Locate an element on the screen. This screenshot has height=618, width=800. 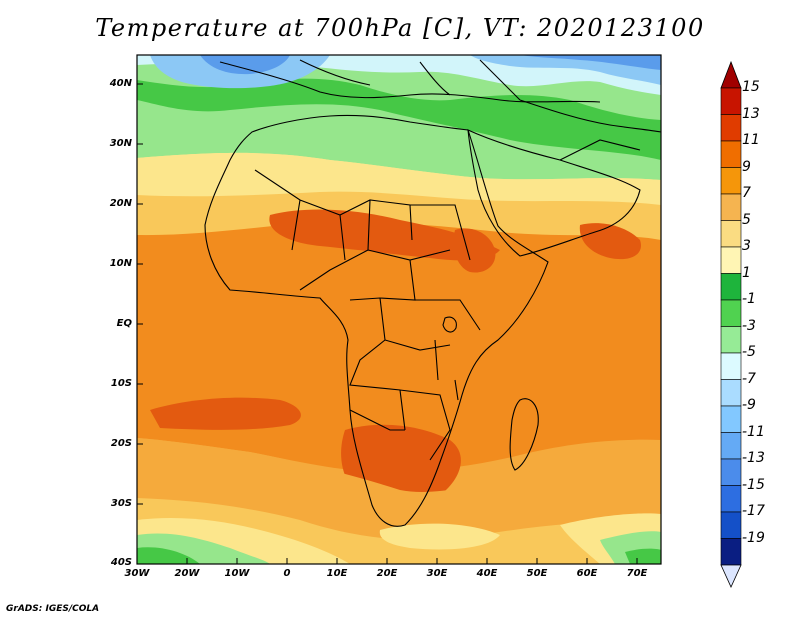
lon-label: 50E is located at coordinates (537, 573).